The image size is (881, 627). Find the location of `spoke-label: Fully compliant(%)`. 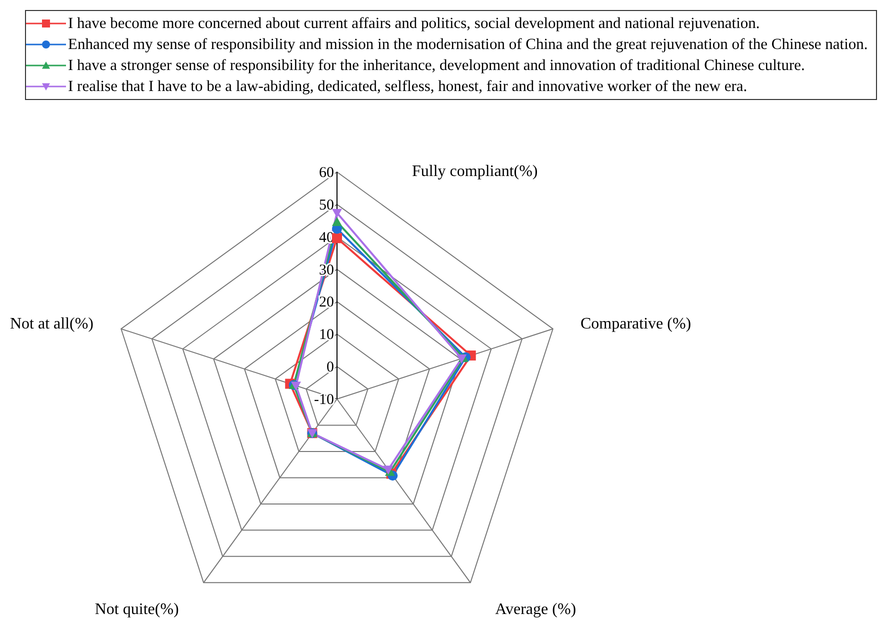

spoke-label: Fully compliant(%) is located at coordinates (475, 171).